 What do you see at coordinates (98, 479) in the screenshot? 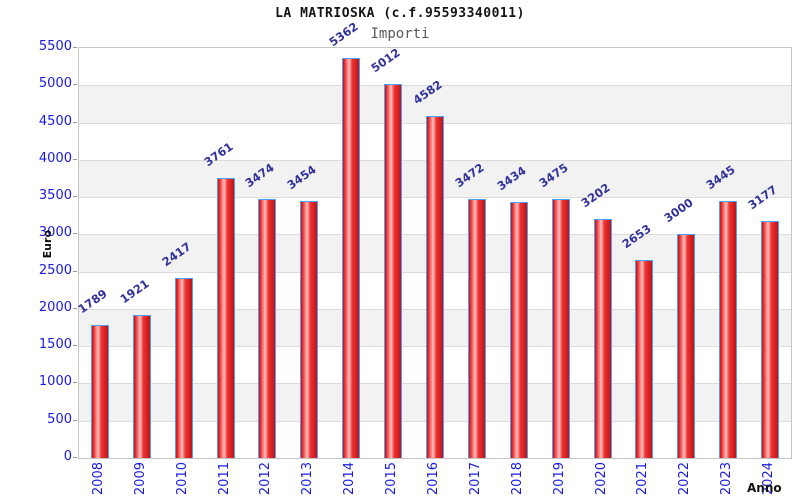
I see `x-axis-tick-label: 2008` at bounding box center [98, 479].